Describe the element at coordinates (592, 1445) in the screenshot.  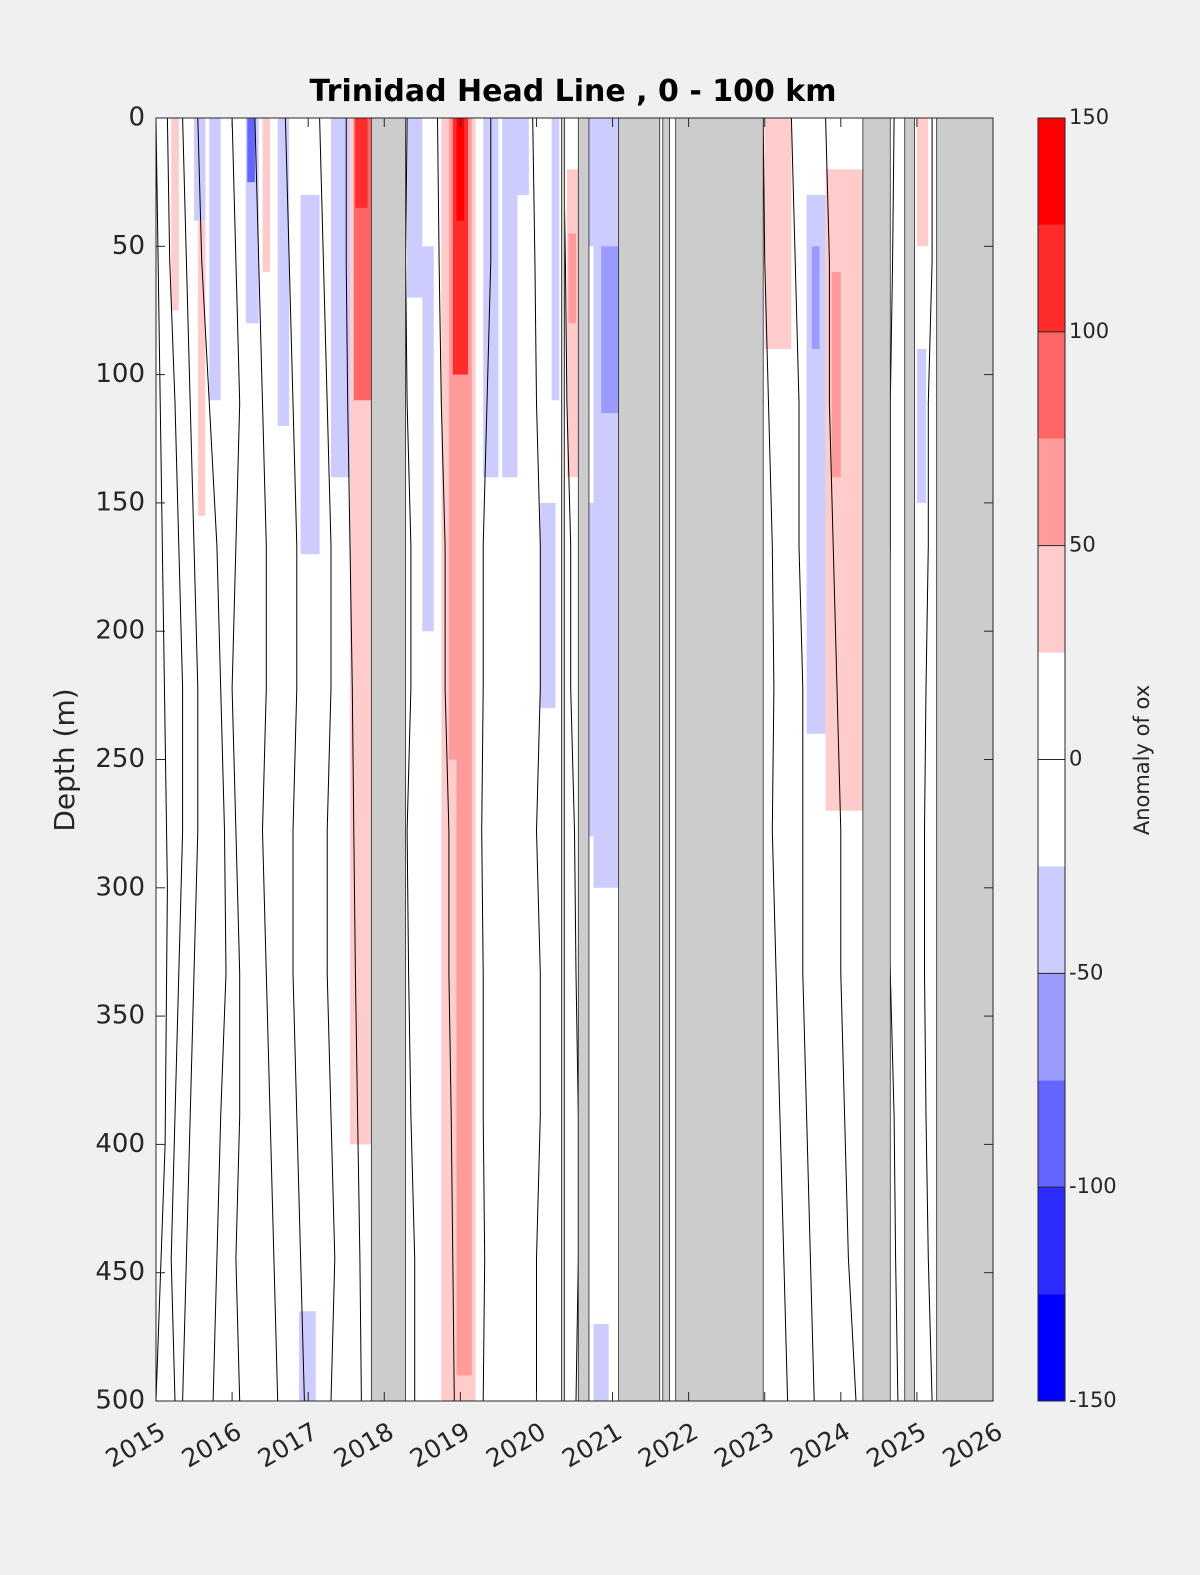
I see `x-tick-label-2021: 2021` at that location.